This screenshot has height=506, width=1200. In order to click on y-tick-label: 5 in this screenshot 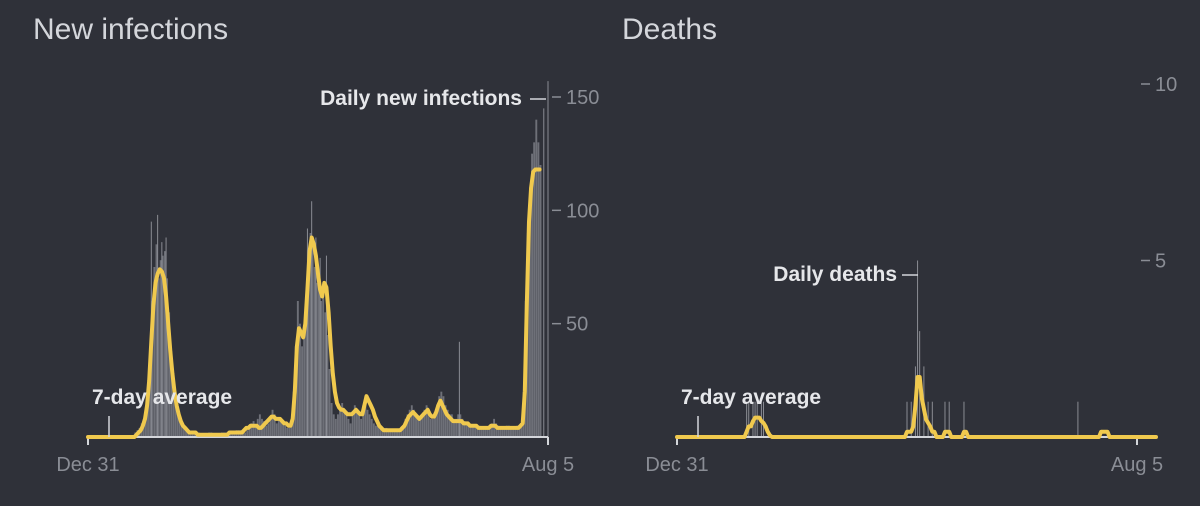, I will do `click(1160, 262)`.